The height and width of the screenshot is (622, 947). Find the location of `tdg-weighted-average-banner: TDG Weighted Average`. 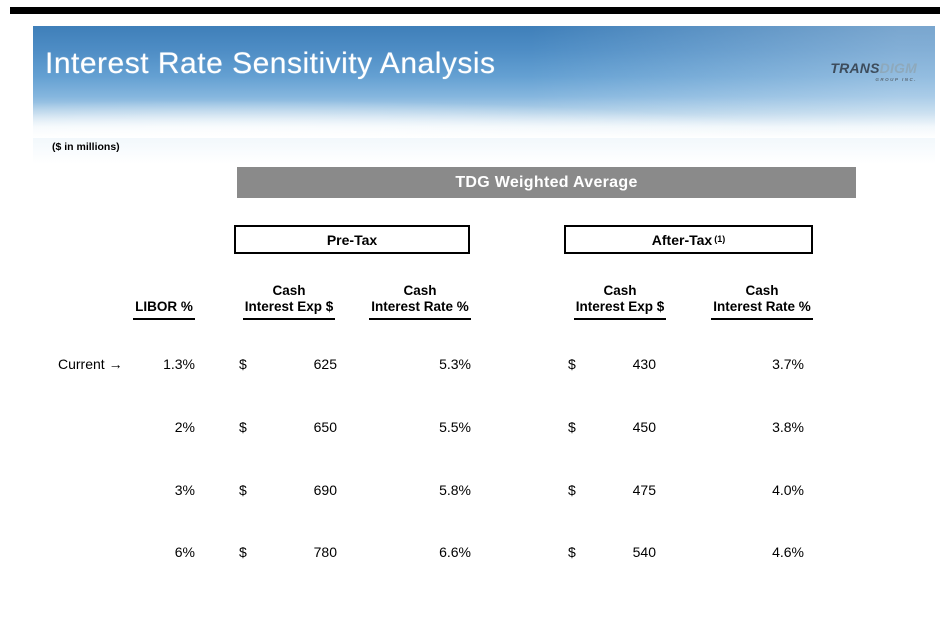

tdg-weighted-average-banner: TDG Weighted Average is located at coordinates (546, 182).